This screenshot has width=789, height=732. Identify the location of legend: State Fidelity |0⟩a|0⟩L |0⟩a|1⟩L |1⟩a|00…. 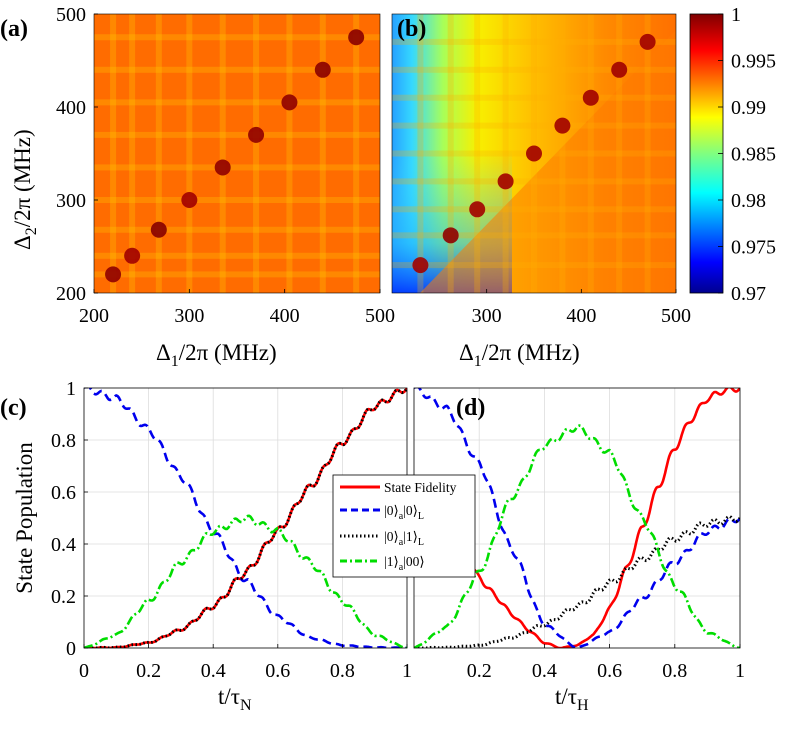
(404, 526).